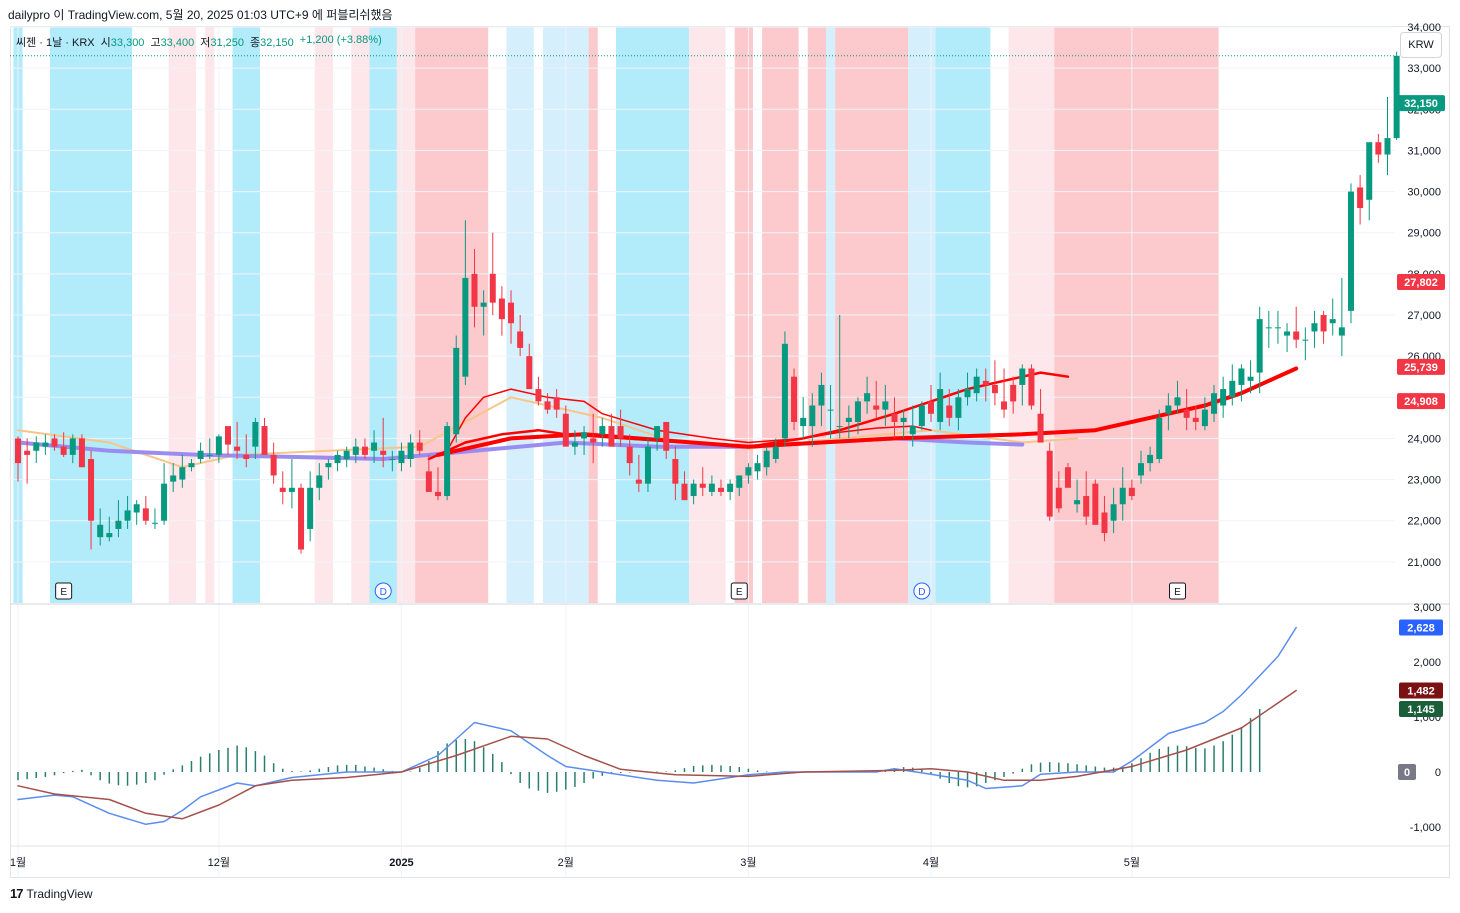 The width and height of the screenshot is (1460, 913). What do you see at coordinates (1424, 522) in the screenshot?
I see `price-tick-label: 22,000` at bounding box center [1424, 522].